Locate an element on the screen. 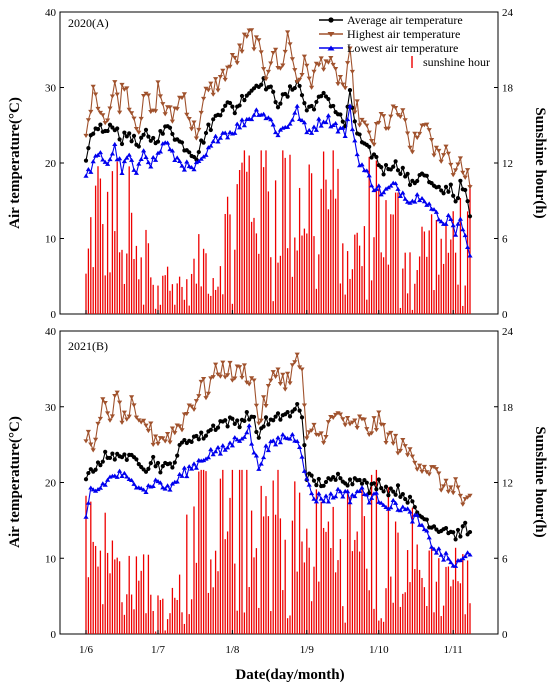 This screenshot has width=550, height=687. x-tick-label: 1/8 is located at coordinates (232, 650).